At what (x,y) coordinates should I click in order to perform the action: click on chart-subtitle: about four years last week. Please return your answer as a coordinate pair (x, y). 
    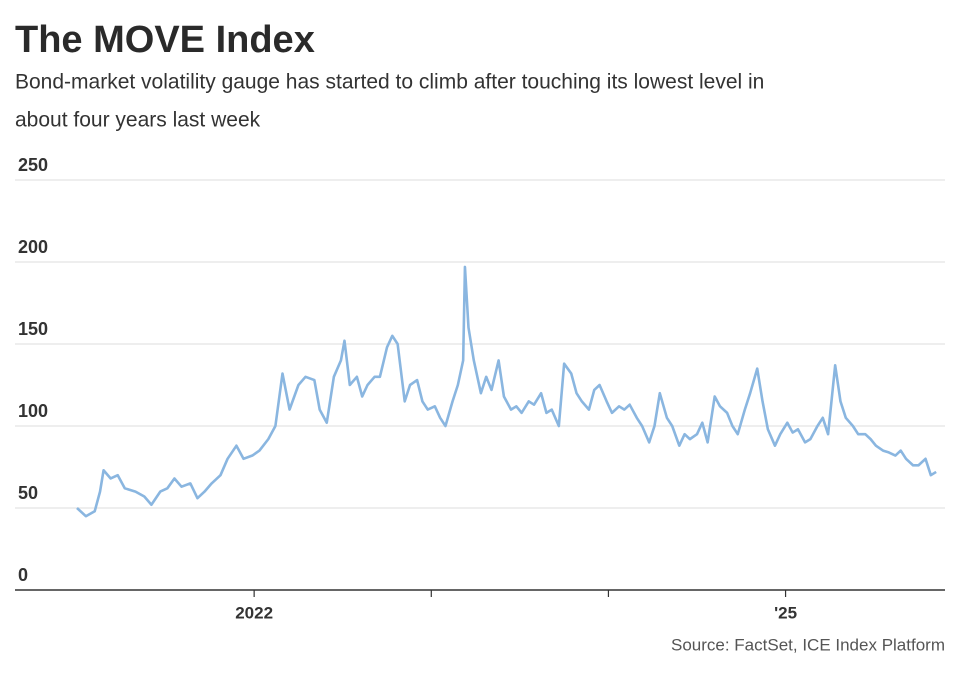
    Looking at the image, I should click on (138, 120).